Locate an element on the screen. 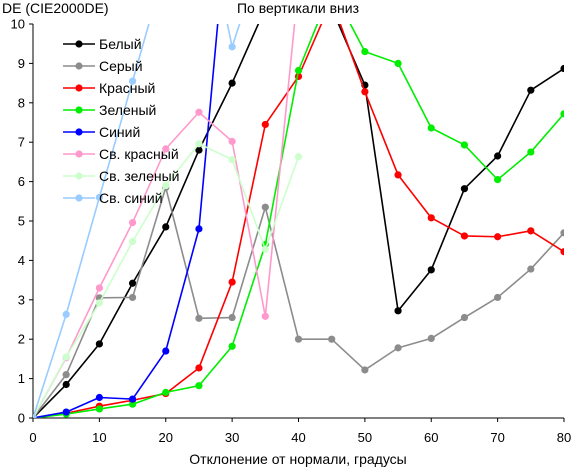 This screenshot has width=571, height=468. legend-item: Св. зеленый is located at coordinates (121, 176).